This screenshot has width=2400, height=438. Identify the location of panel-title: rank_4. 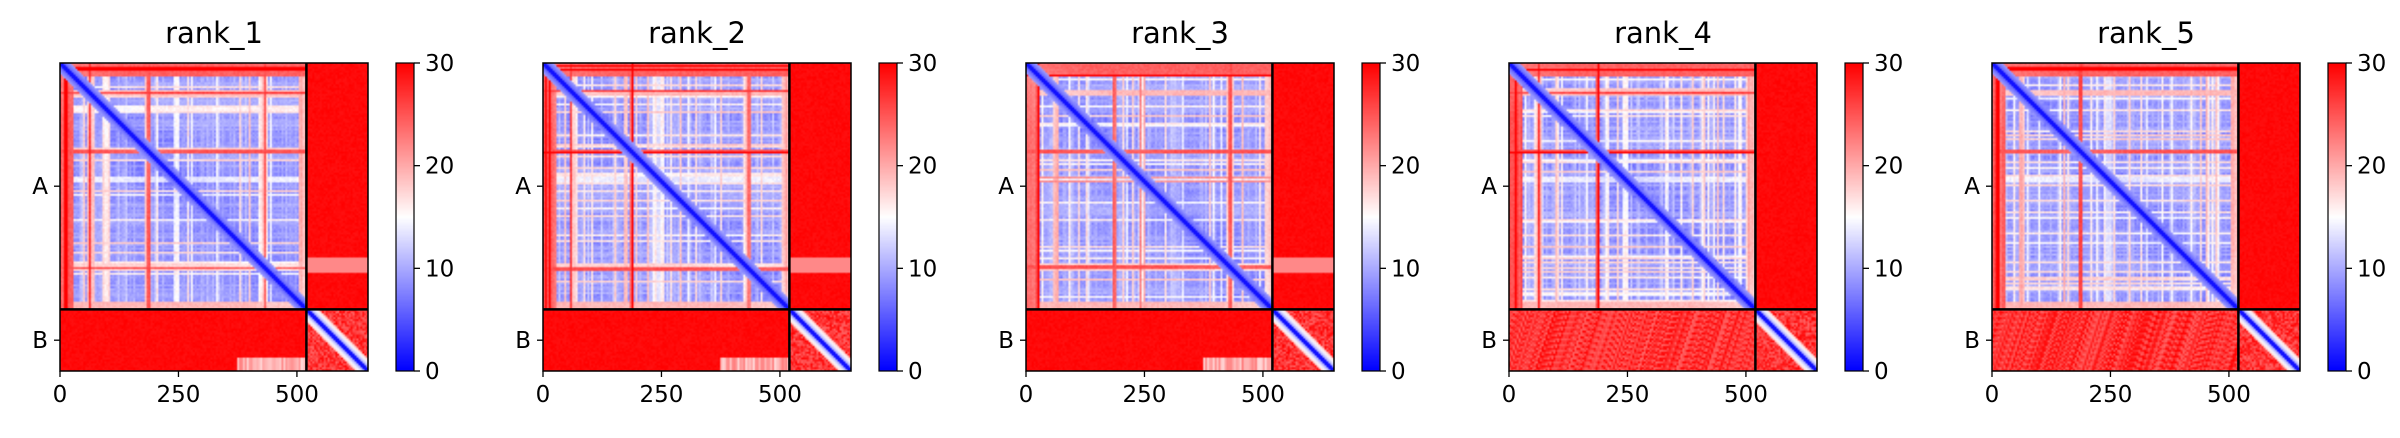
(1663, 33).